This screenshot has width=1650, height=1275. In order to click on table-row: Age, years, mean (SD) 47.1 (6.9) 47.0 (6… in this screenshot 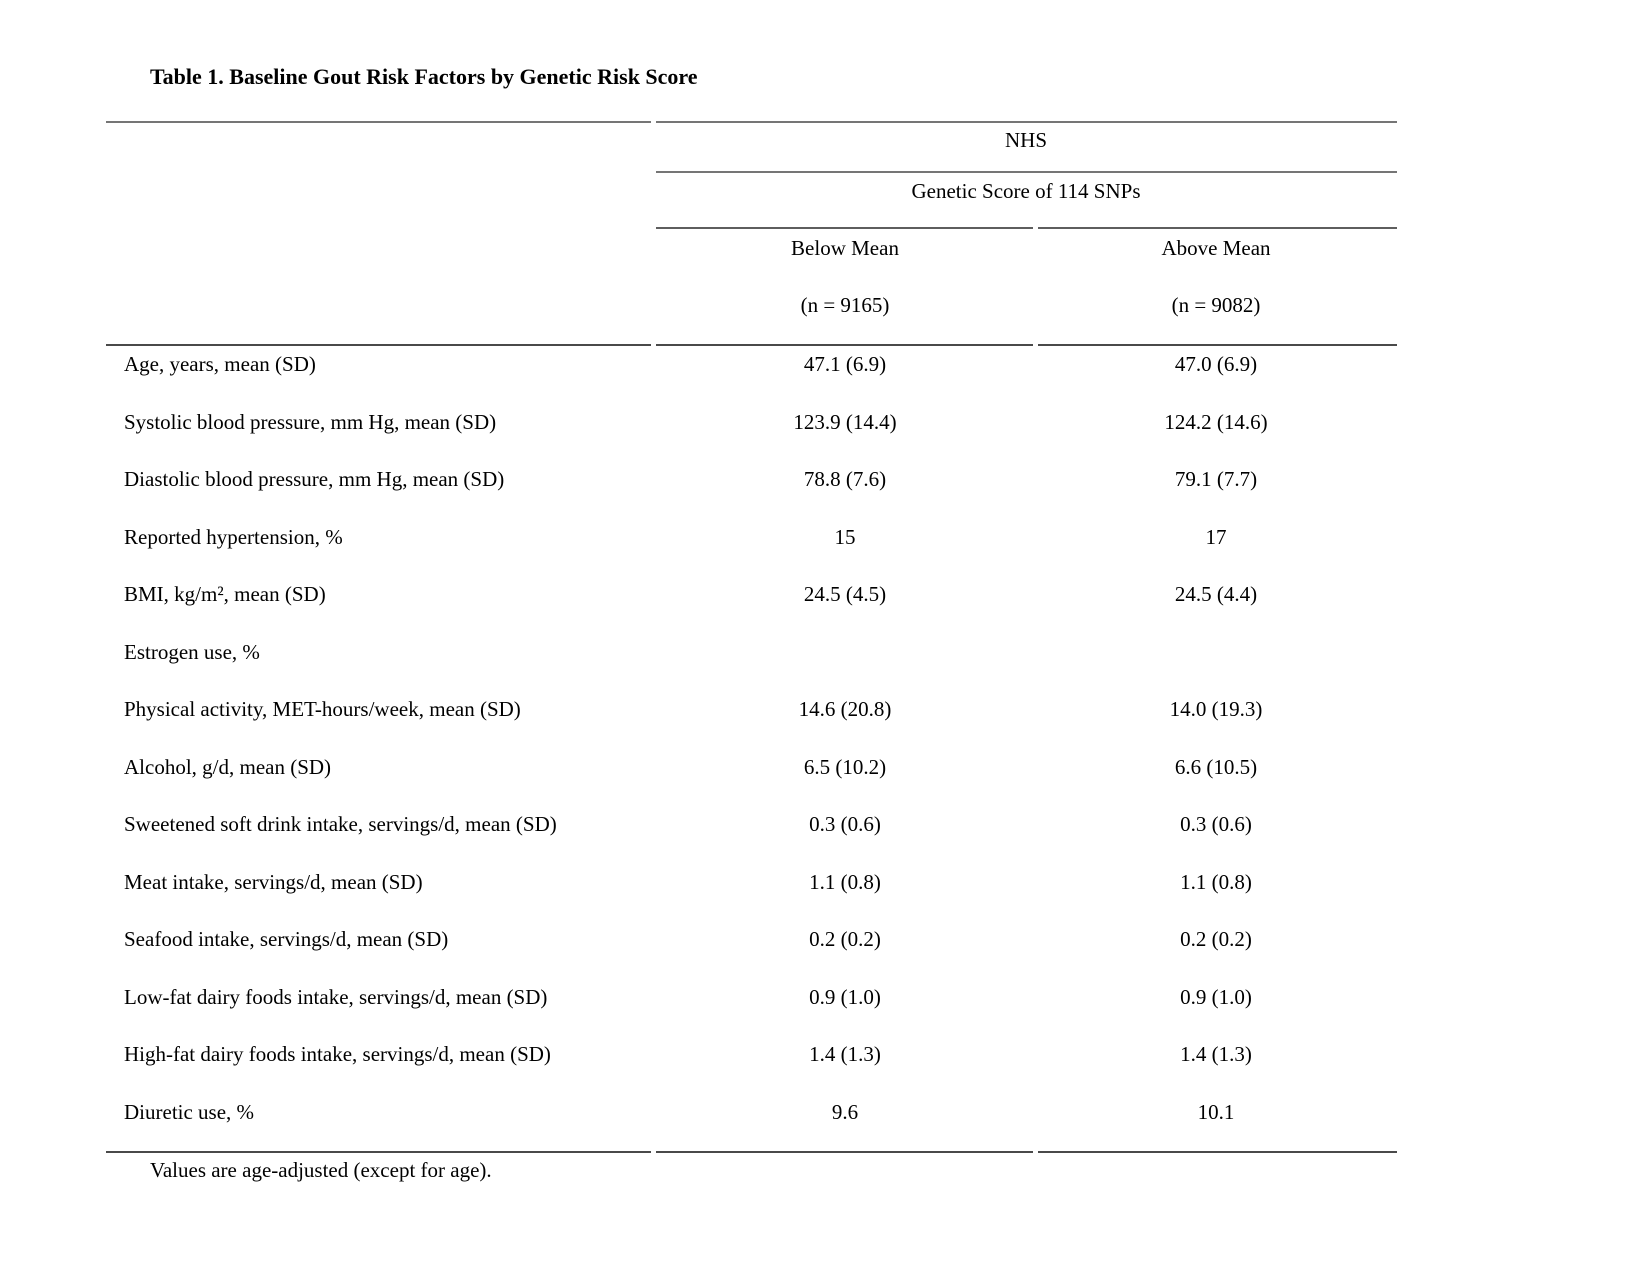, I will do `click(751, 365)`.